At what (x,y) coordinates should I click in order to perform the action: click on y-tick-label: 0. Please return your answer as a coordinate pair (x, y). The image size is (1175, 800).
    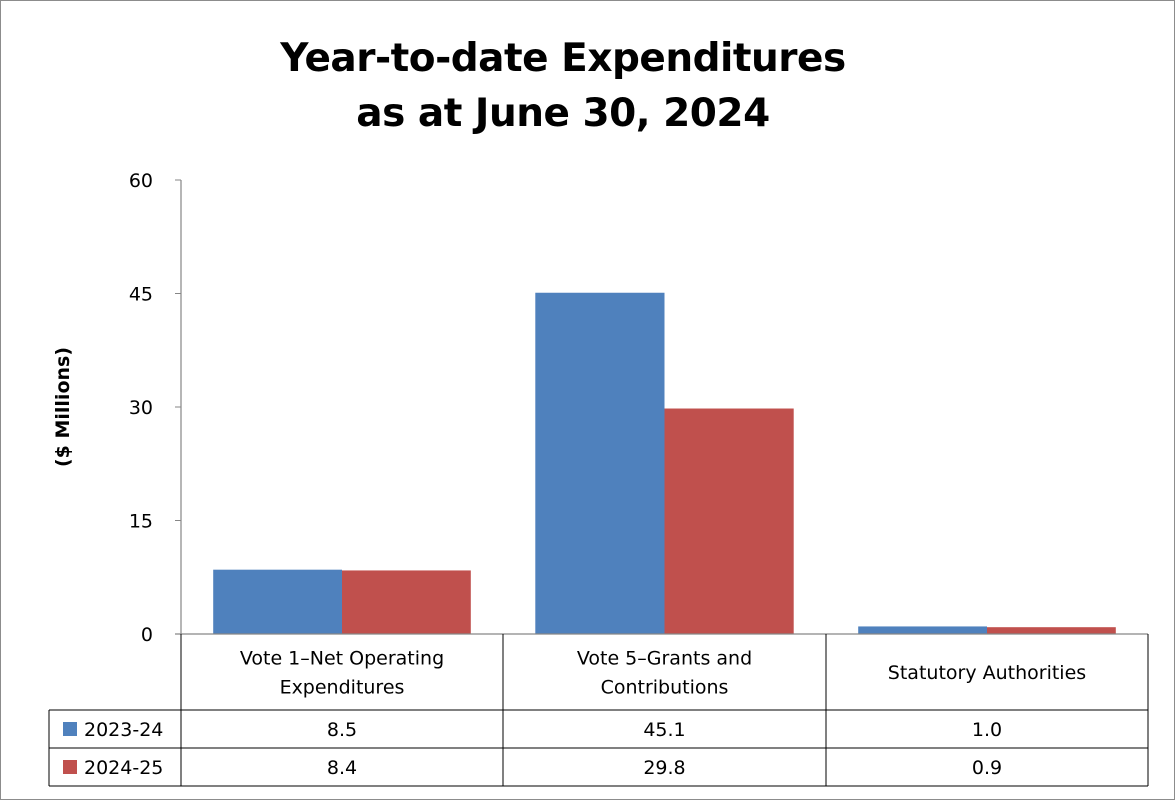
    Looking at the image, I should click on (147, 635).